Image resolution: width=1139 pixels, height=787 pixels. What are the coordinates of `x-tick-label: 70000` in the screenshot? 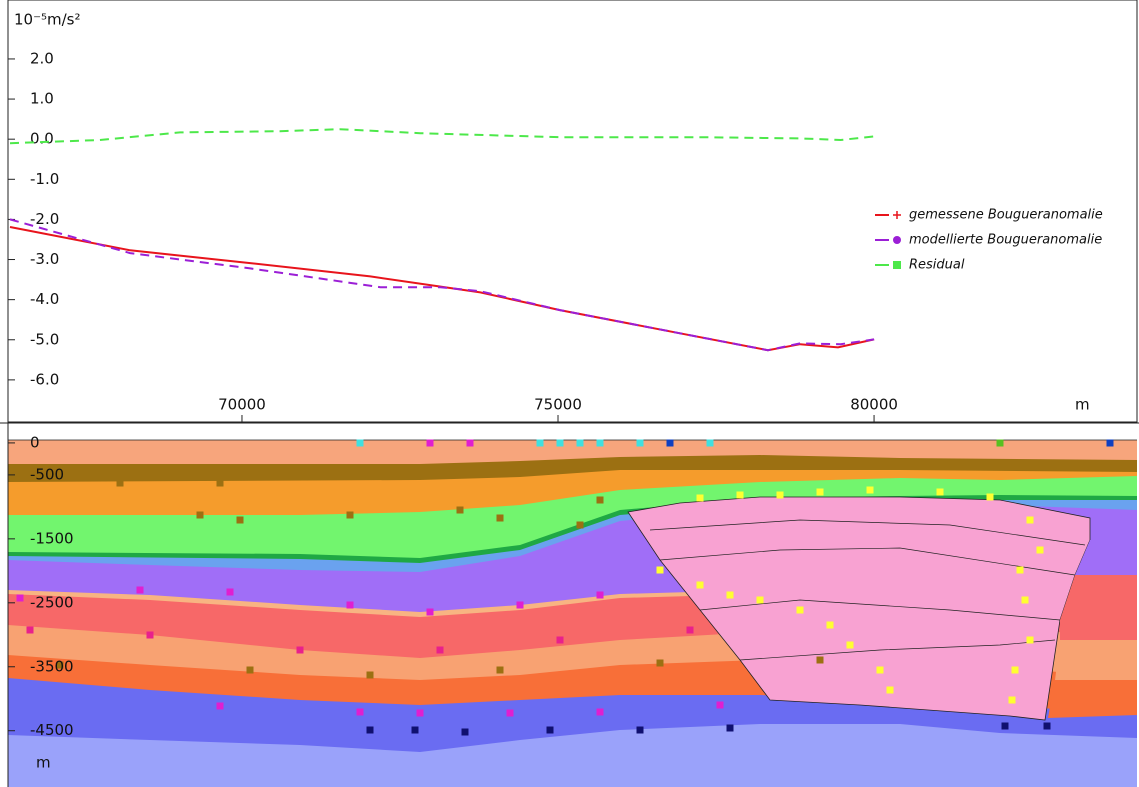 It's located at (242, 405).